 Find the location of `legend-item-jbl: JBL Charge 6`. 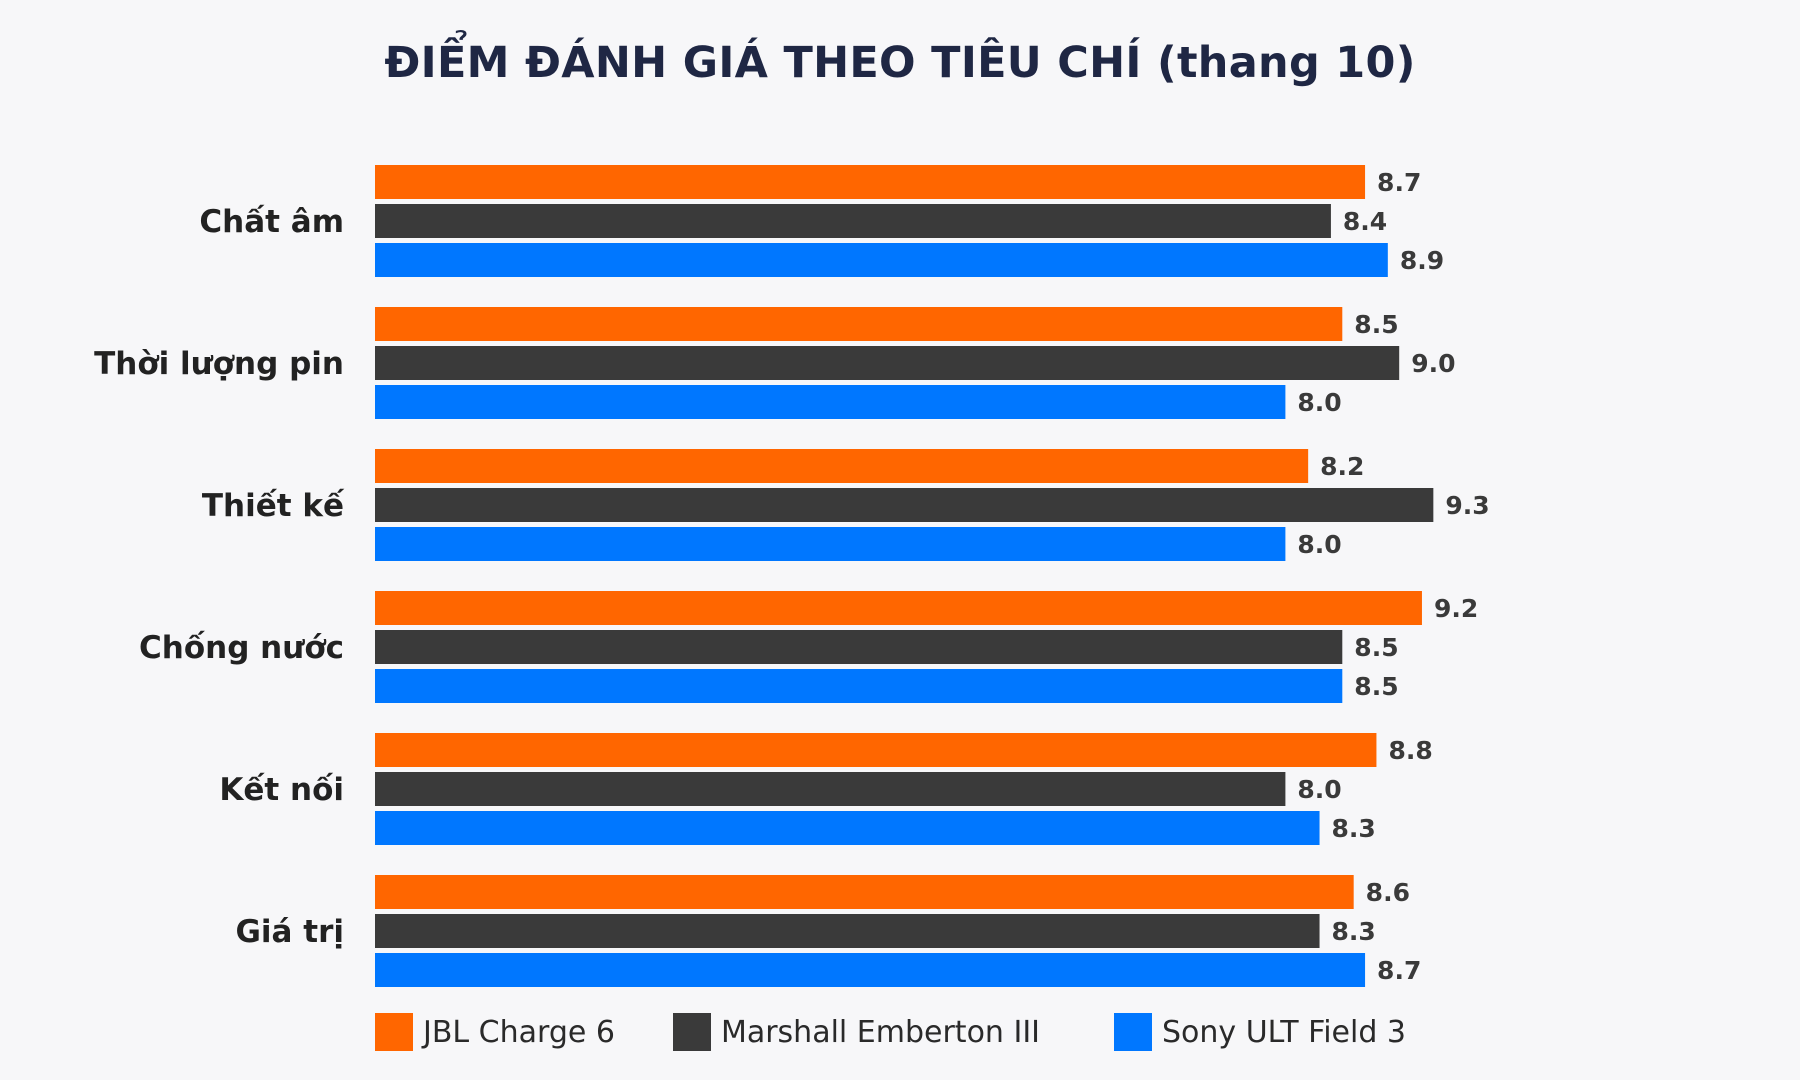

legend-item-jbl: JBL Charge 6 is located at coordinates (495, 1032).